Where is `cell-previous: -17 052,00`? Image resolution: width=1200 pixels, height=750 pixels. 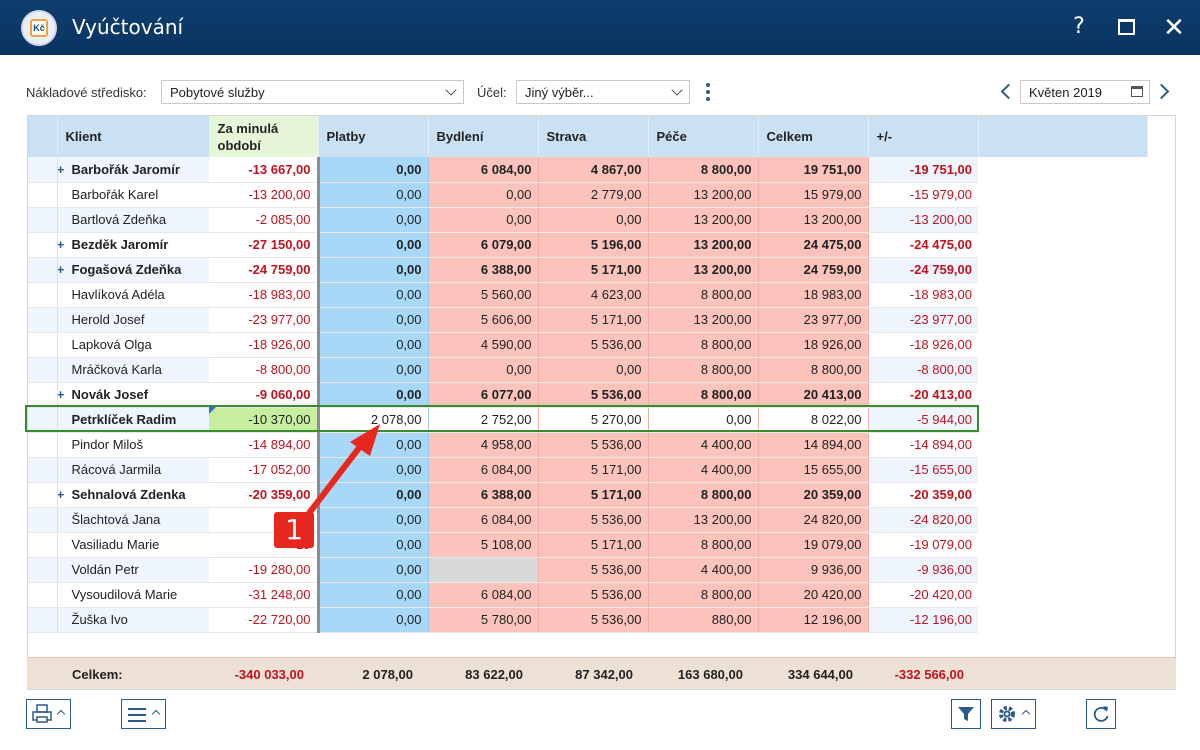 cell-previous: -17 052,00 is located at coordinates (264, 470).